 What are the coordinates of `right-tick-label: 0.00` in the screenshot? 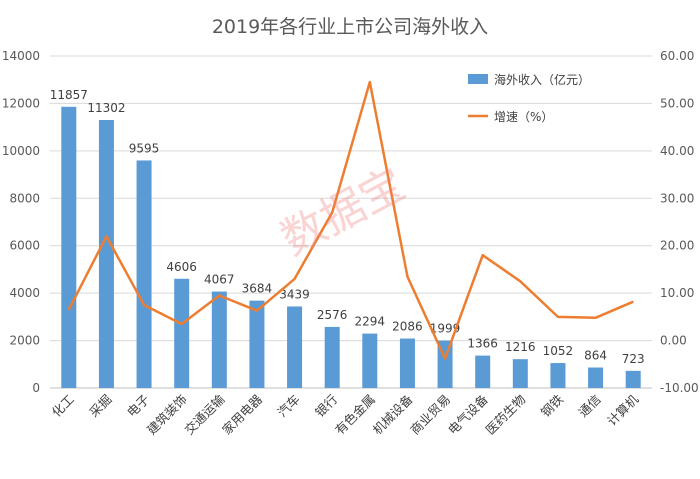 It's located at (673, 341).